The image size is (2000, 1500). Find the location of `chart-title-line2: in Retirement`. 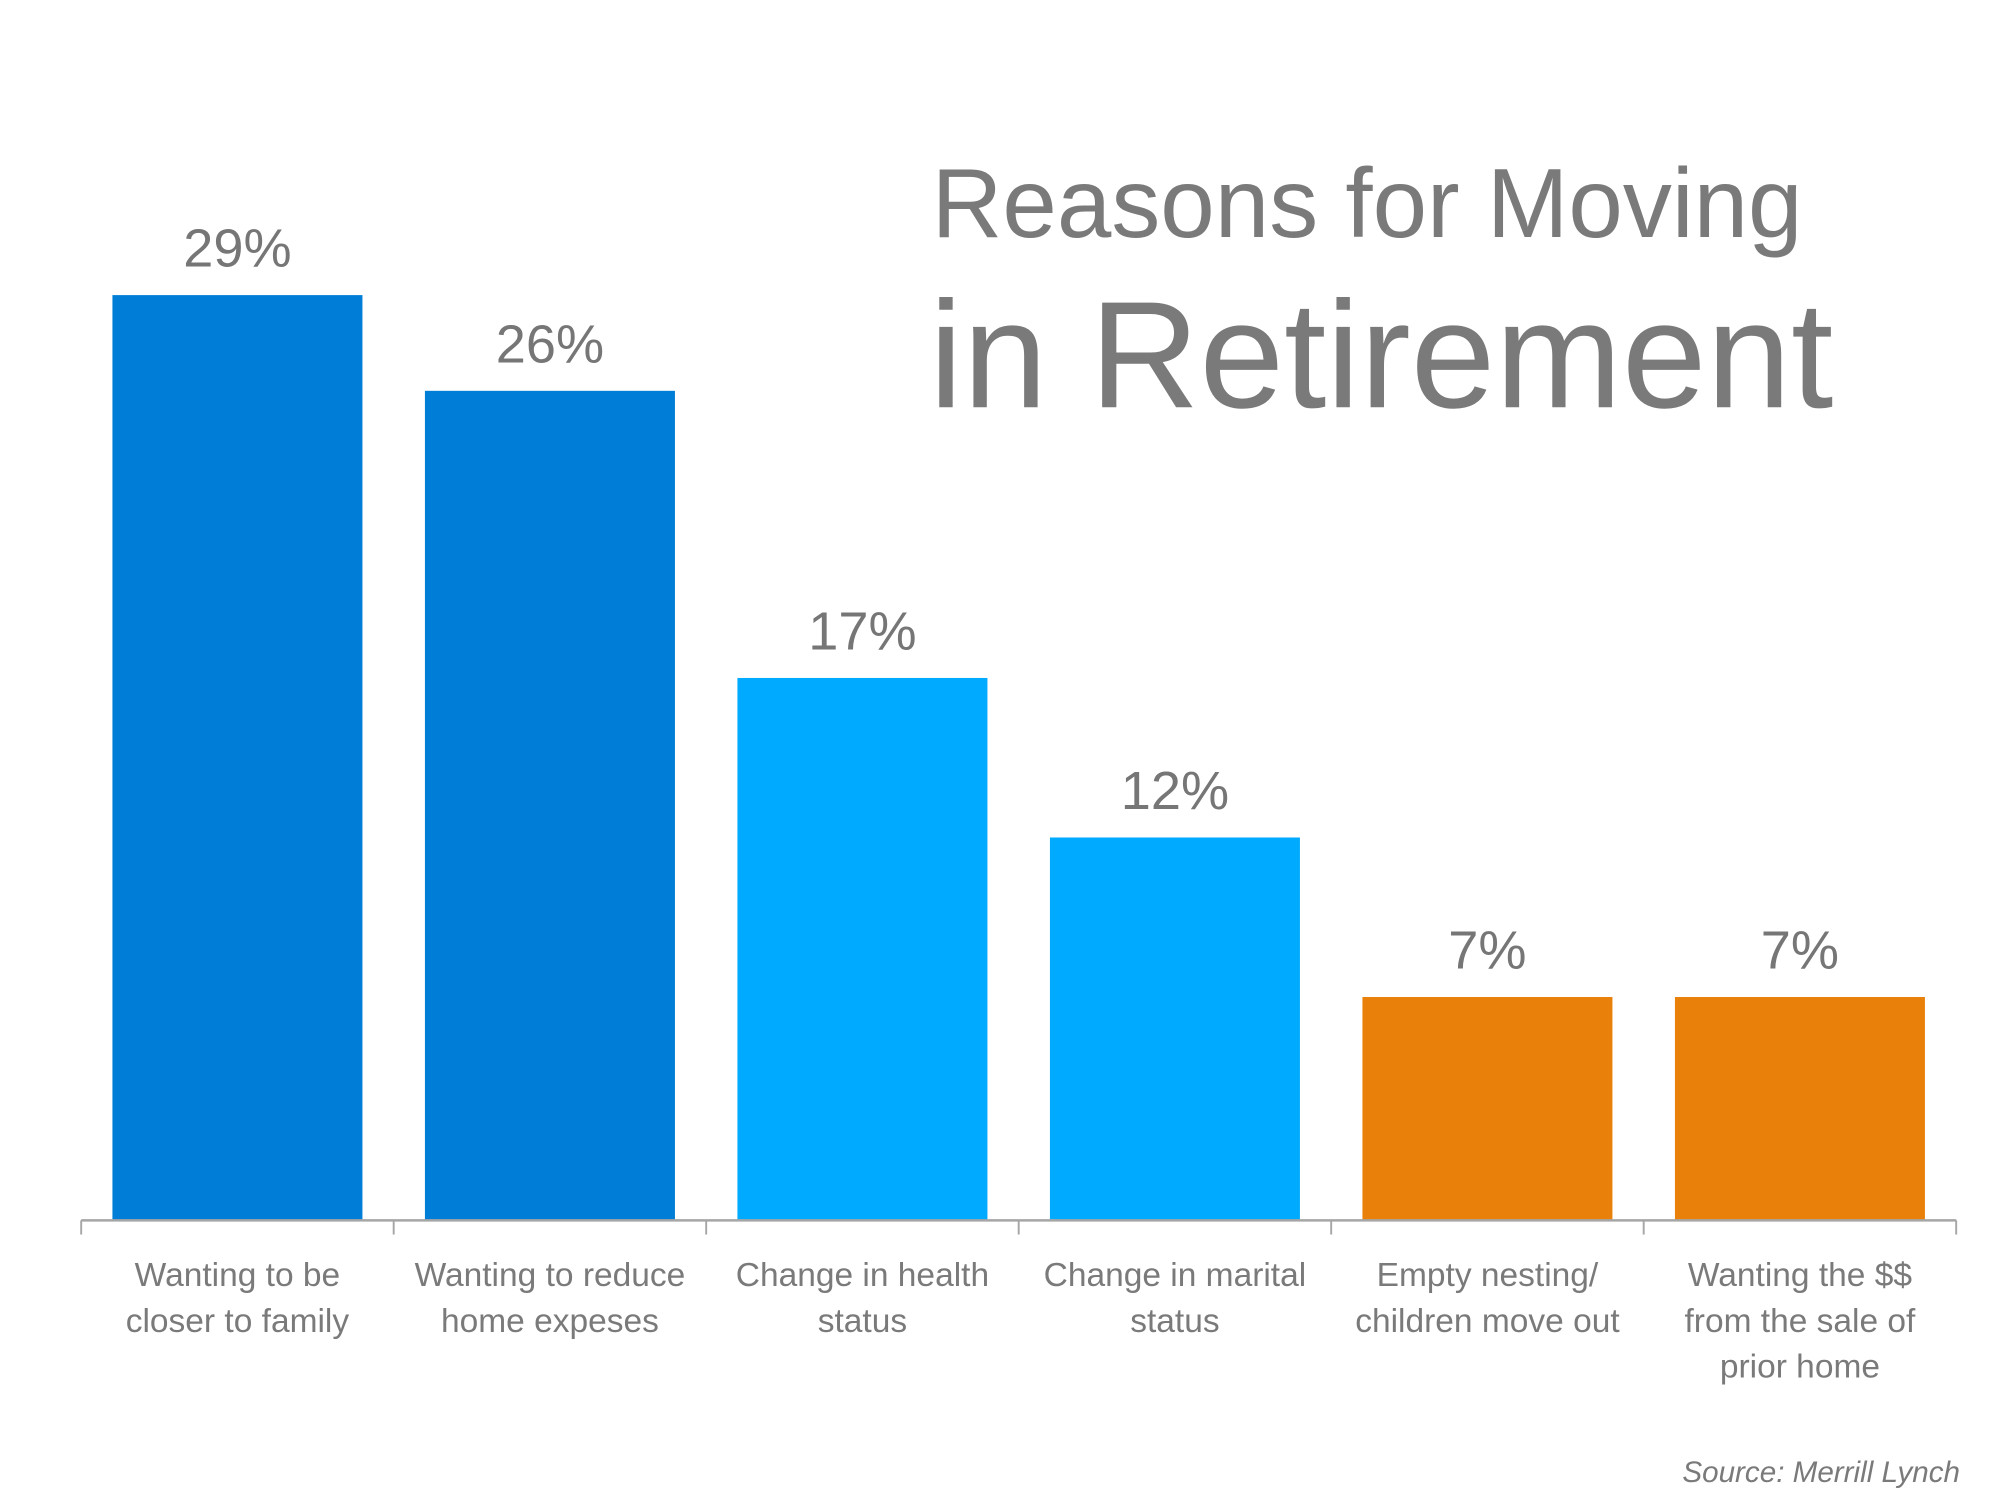

chart-title-line2: in Retirement is located at coordinates (1381, 355).